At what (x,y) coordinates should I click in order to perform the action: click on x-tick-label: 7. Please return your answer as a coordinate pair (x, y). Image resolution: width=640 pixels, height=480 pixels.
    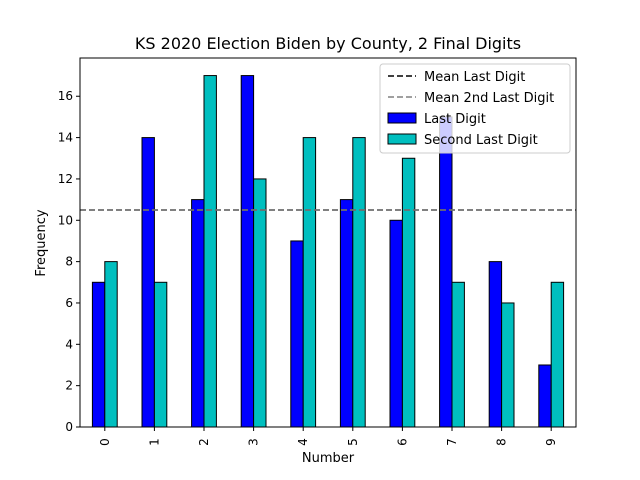
    Looking at the image, I should click on (452, 442).